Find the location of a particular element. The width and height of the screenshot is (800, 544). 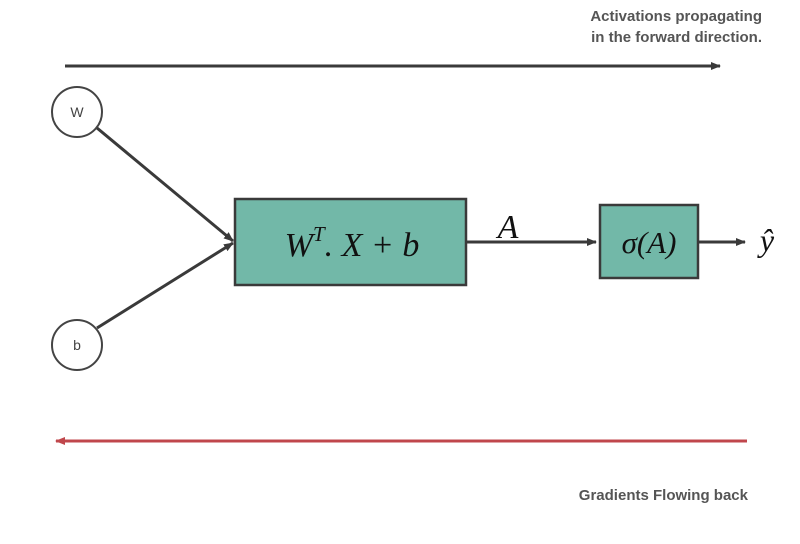

bias-node: b is located at coordinates (77, 345).